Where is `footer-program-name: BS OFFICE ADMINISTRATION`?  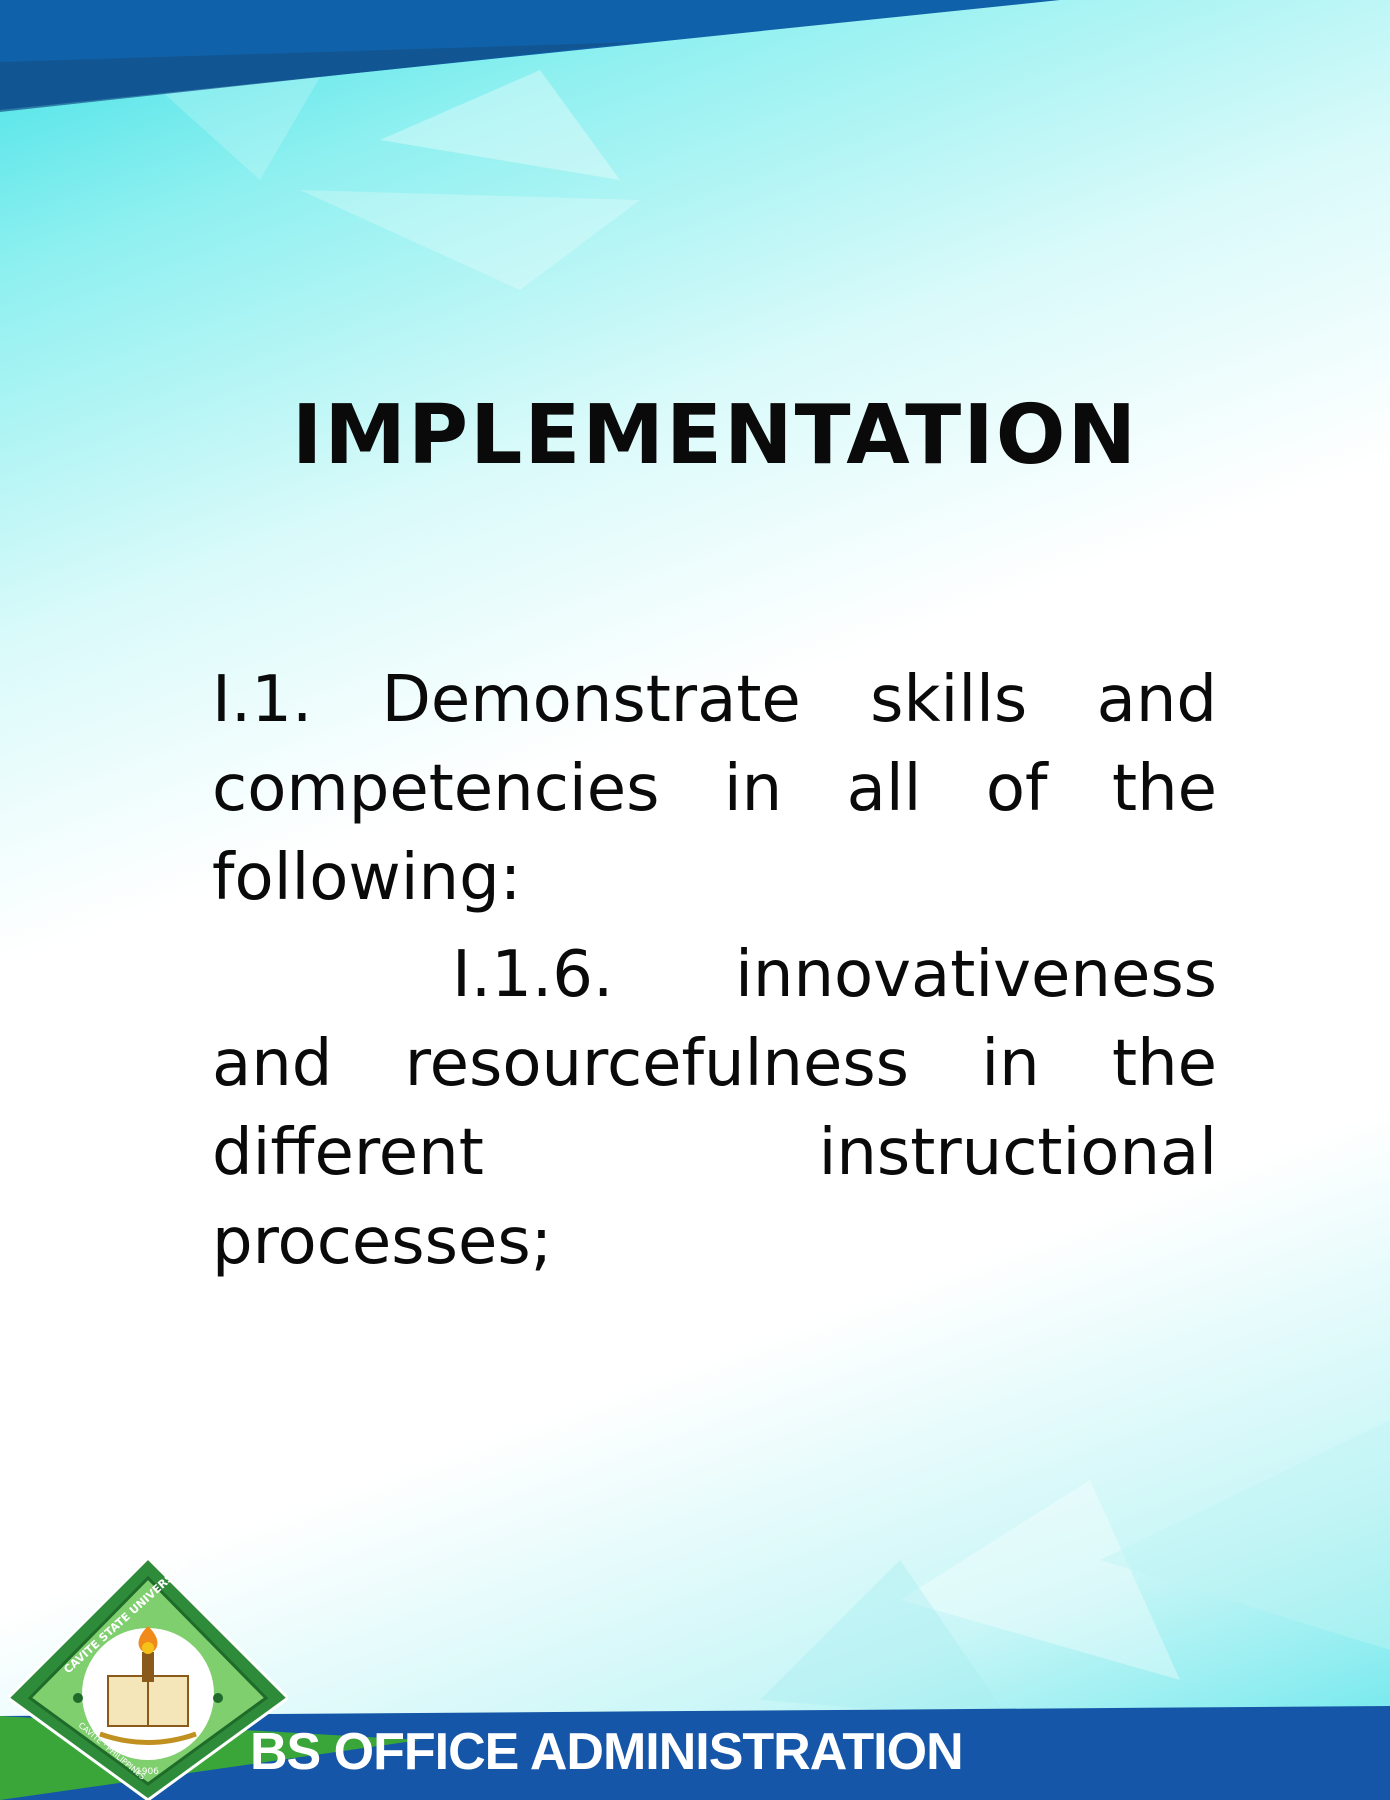 footer-program-name: BS OFFICE ADMINISTRATION is located at coordinates (607, 1752).